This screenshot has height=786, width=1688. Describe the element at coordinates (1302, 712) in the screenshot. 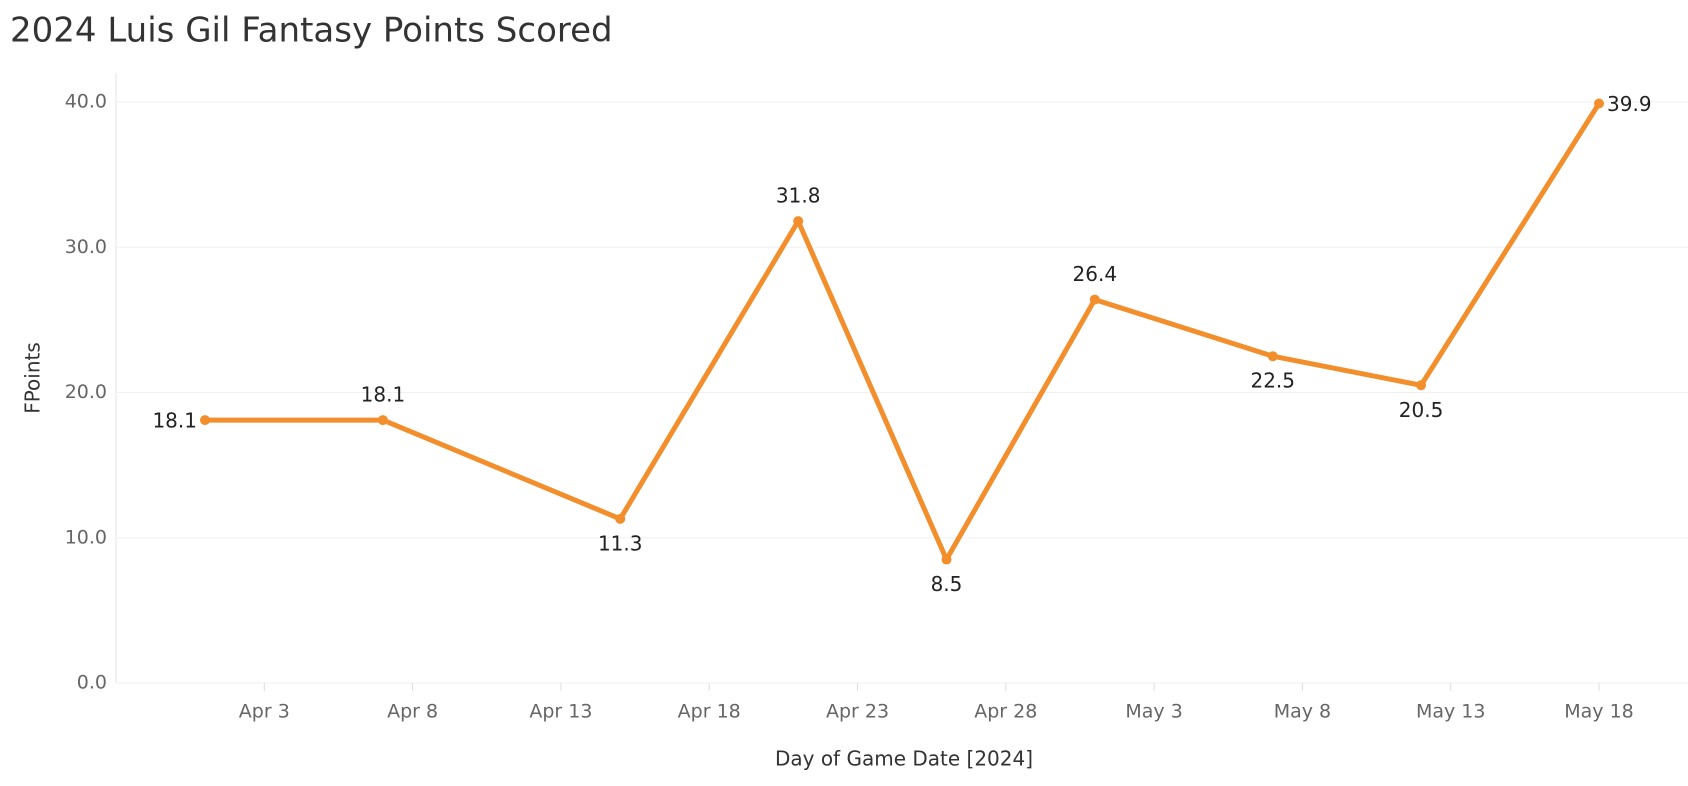

I see `x-tick-label: May 8` at that location.